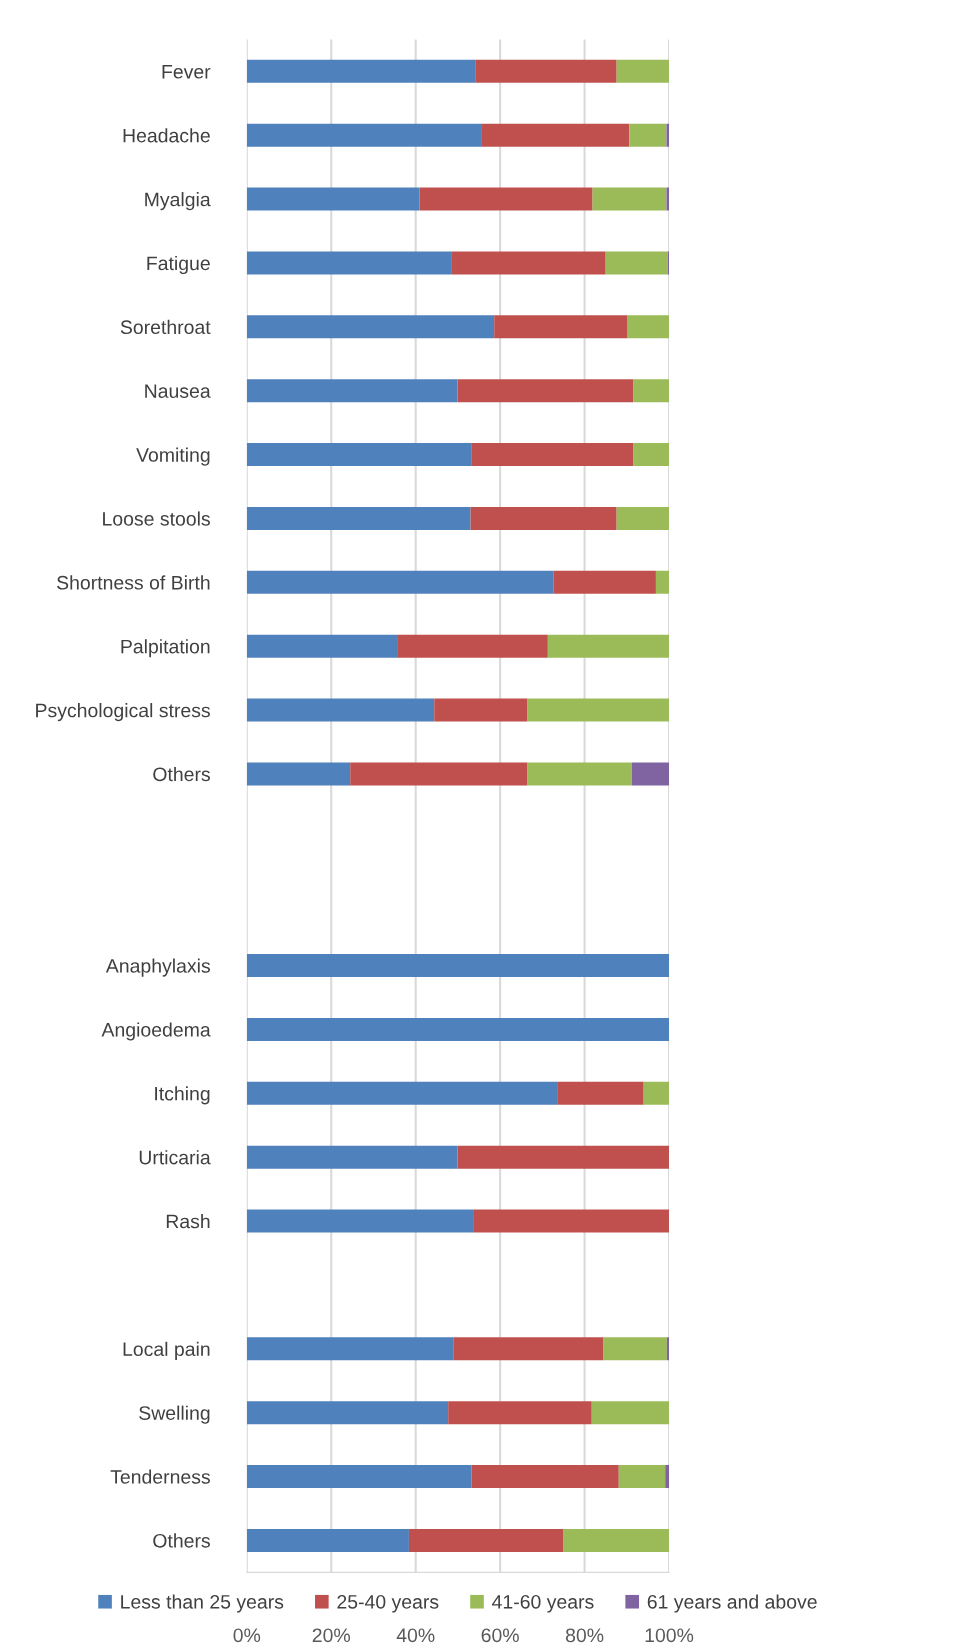 The width and height of the screenshot is (964, 1643). Describe the element at coordinates (543, 1603) in the screenshot. I see `legend-label: 41-60 years` at that location.